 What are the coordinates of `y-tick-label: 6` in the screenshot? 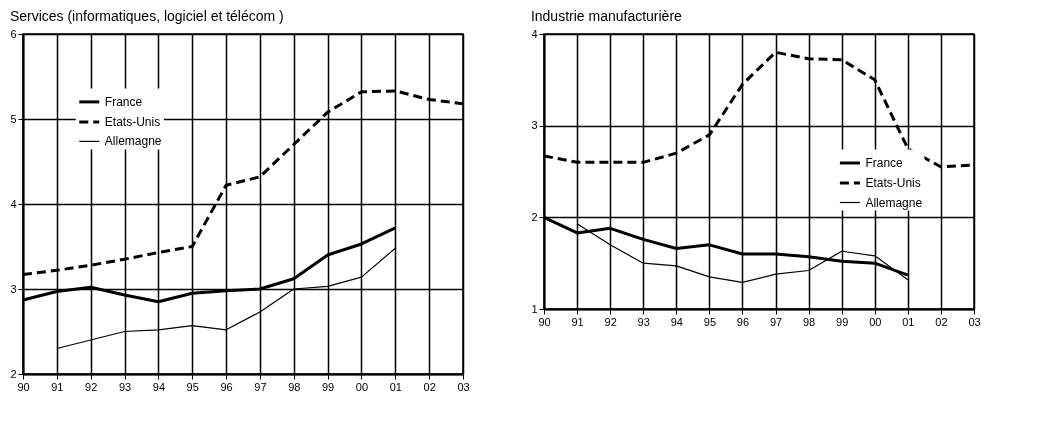 It's located at (13, 33).